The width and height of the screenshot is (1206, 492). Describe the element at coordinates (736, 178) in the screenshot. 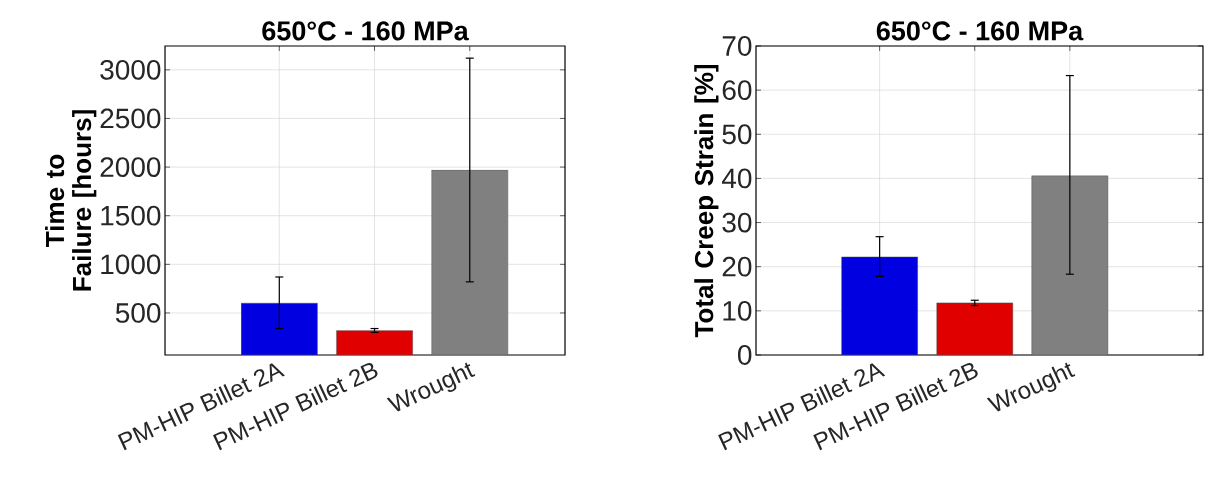

I see `y-tick-label: 40` at that location.